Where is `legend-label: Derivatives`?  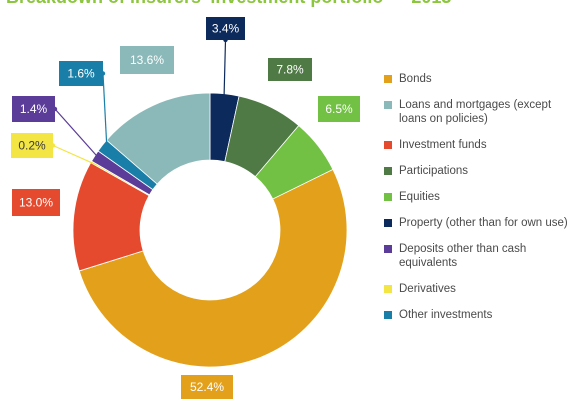 legend-label: Derivatives is located at coordinates (427, 289).